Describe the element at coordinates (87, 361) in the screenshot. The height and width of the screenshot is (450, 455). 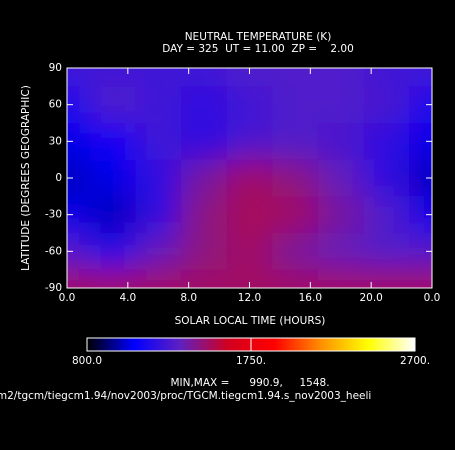
I see `colorbar-tick-label: 800.0` at that location.